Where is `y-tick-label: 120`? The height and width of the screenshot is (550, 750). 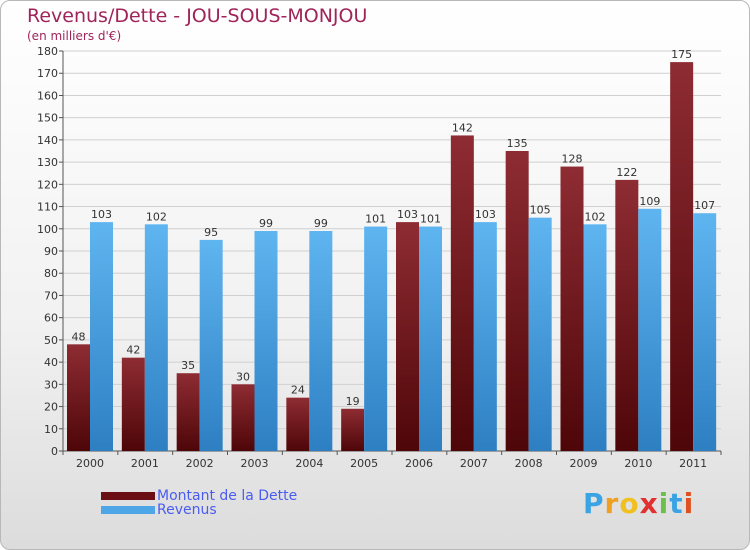 y-tick-label: 120 is located at coordinates (47, 184).